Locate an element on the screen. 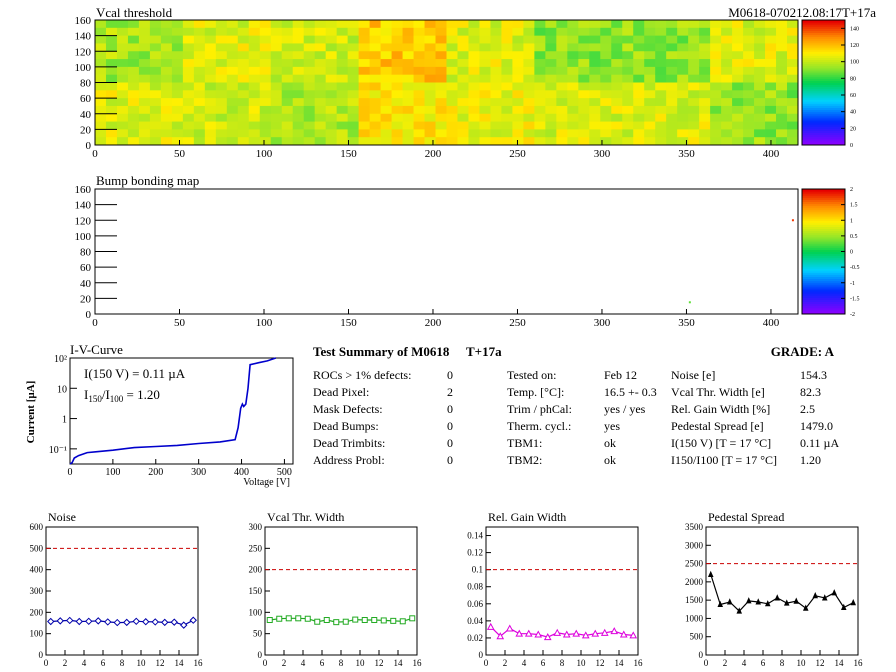  y-tick-label: 160 is located at coordinates (83, 190).